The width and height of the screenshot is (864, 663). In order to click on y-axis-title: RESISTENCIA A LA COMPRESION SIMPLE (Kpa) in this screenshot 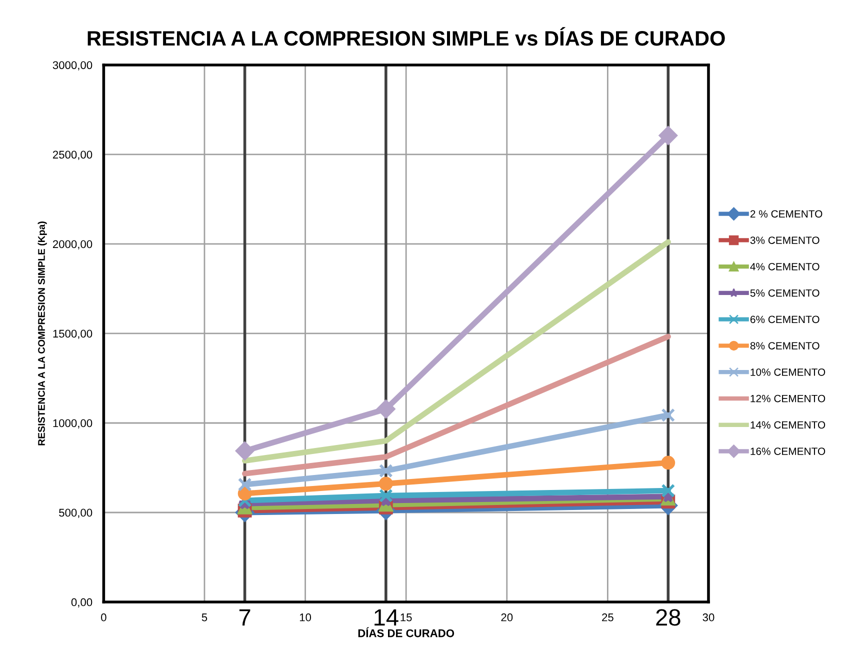, I will do `click(42, 334)`.